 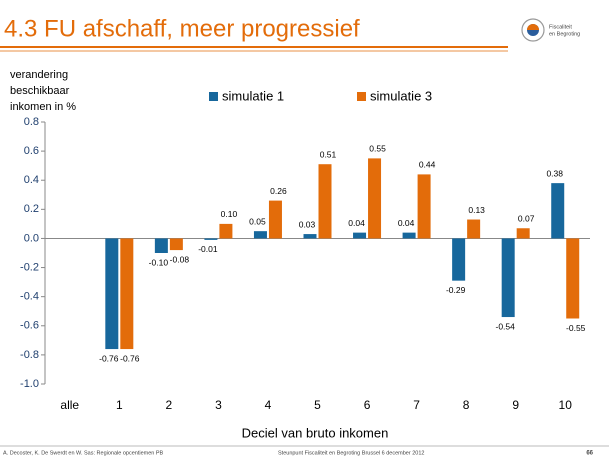 I want to click on x-axis-title: Deciel van bruto inkomen, so click(x=315, y=432).